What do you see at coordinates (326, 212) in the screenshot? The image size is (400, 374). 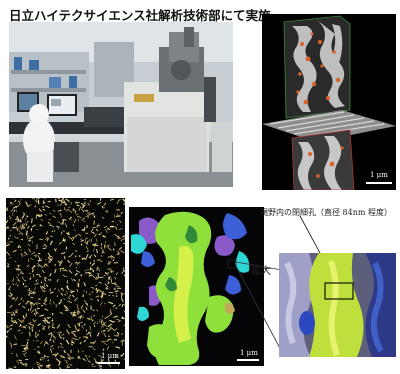 I see `closed-pore-caption: 視野内の閉細孔（直径 84nm 程度）` at bounding box center [326, 212].